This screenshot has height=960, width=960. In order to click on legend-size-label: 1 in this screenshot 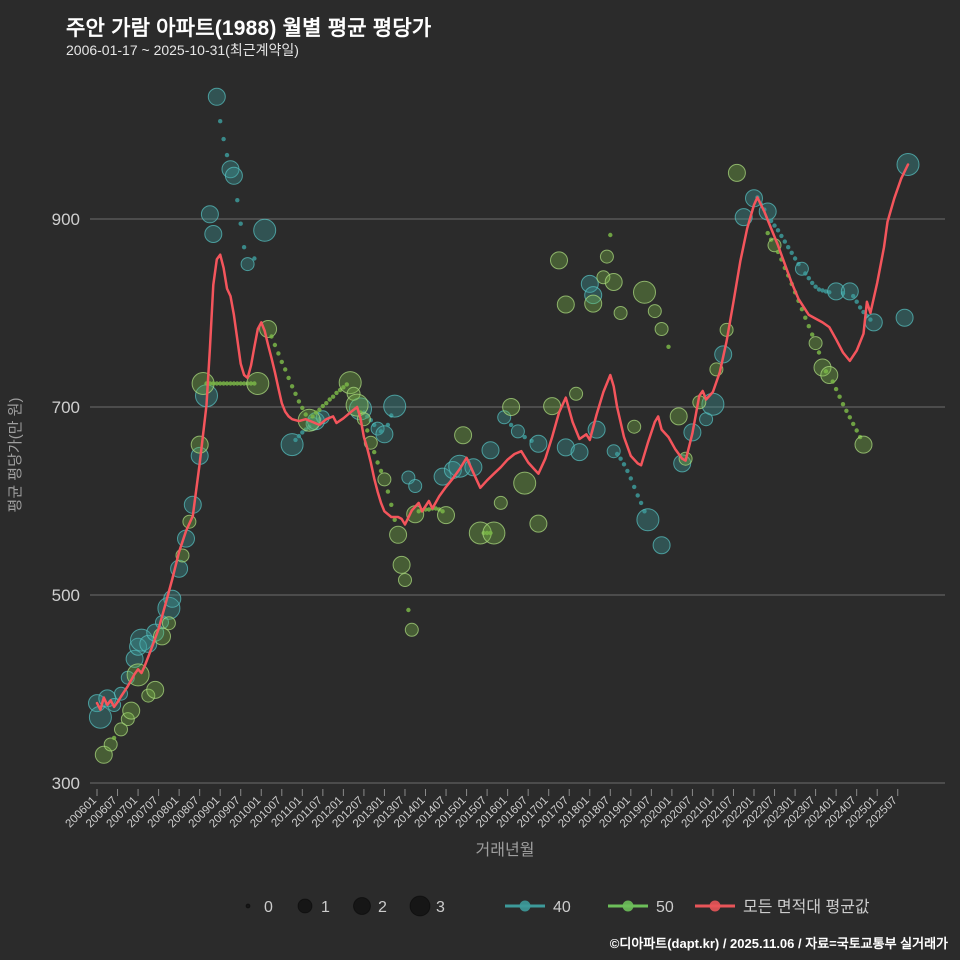, I will do `click(325, 907)`.